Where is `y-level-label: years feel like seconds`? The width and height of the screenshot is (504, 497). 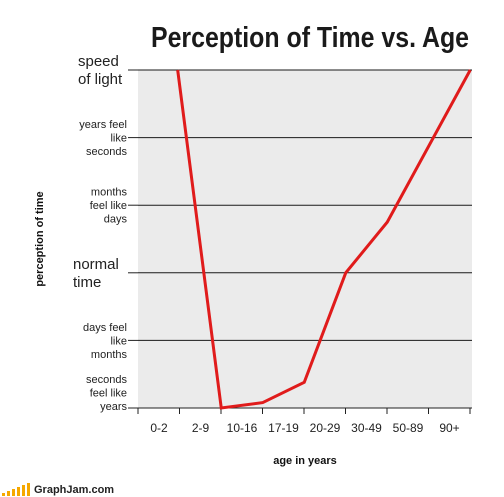
y-level-label: years feel like seconds is located at coordinates (103, 138).